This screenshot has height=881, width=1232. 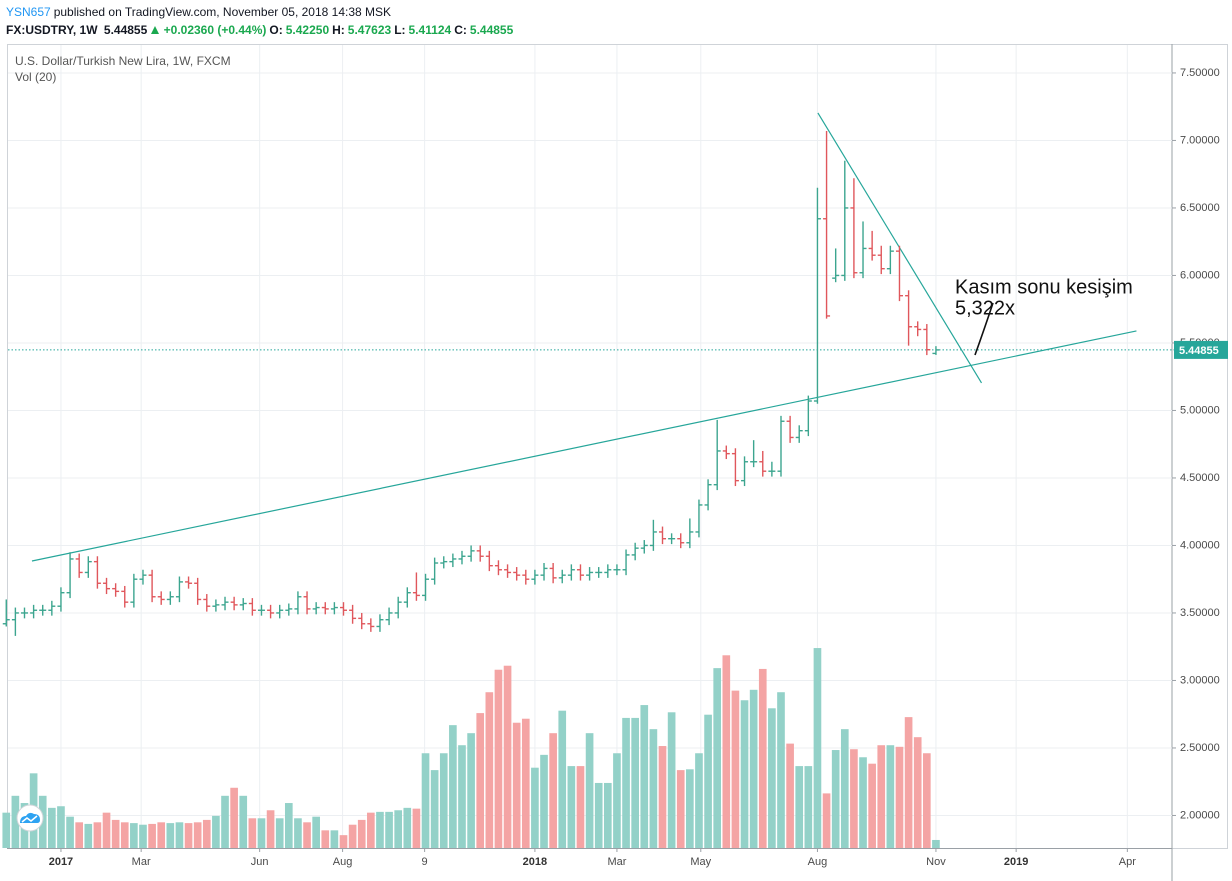 What do you see at coordinates (491, 30) in the screenshot?
I see `c-value: 5.44855` at bounding box center [491, 30].